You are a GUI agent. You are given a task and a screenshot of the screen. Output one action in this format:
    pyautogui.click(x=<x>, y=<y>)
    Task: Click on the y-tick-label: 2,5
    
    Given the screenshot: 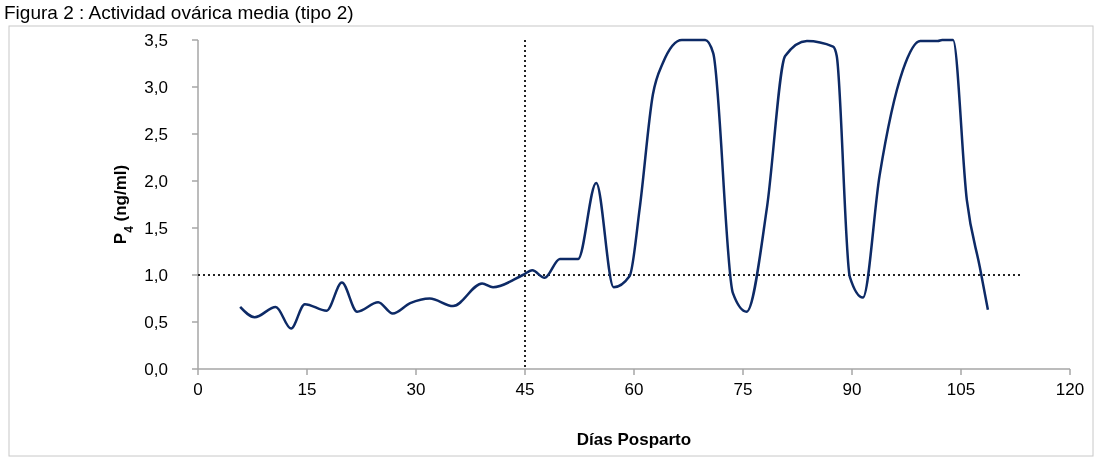 What is the action you would take?
    pyautogui.click(x=156, y=134)
    